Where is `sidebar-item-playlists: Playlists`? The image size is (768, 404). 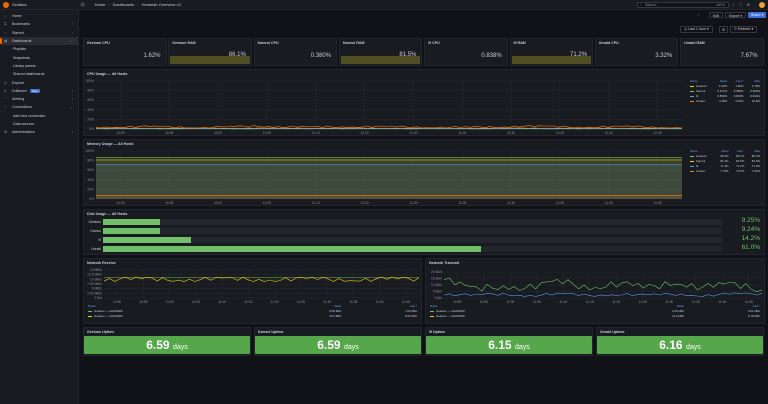 sidebar-item-playlists: Playlists is located at coordinates (39, 49).